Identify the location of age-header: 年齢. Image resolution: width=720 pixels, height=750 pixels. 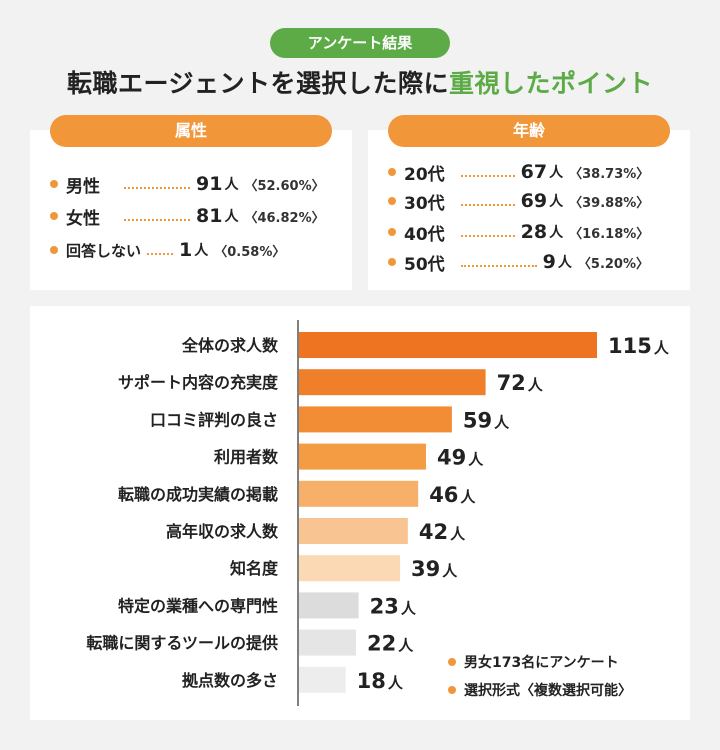
(529, 131).